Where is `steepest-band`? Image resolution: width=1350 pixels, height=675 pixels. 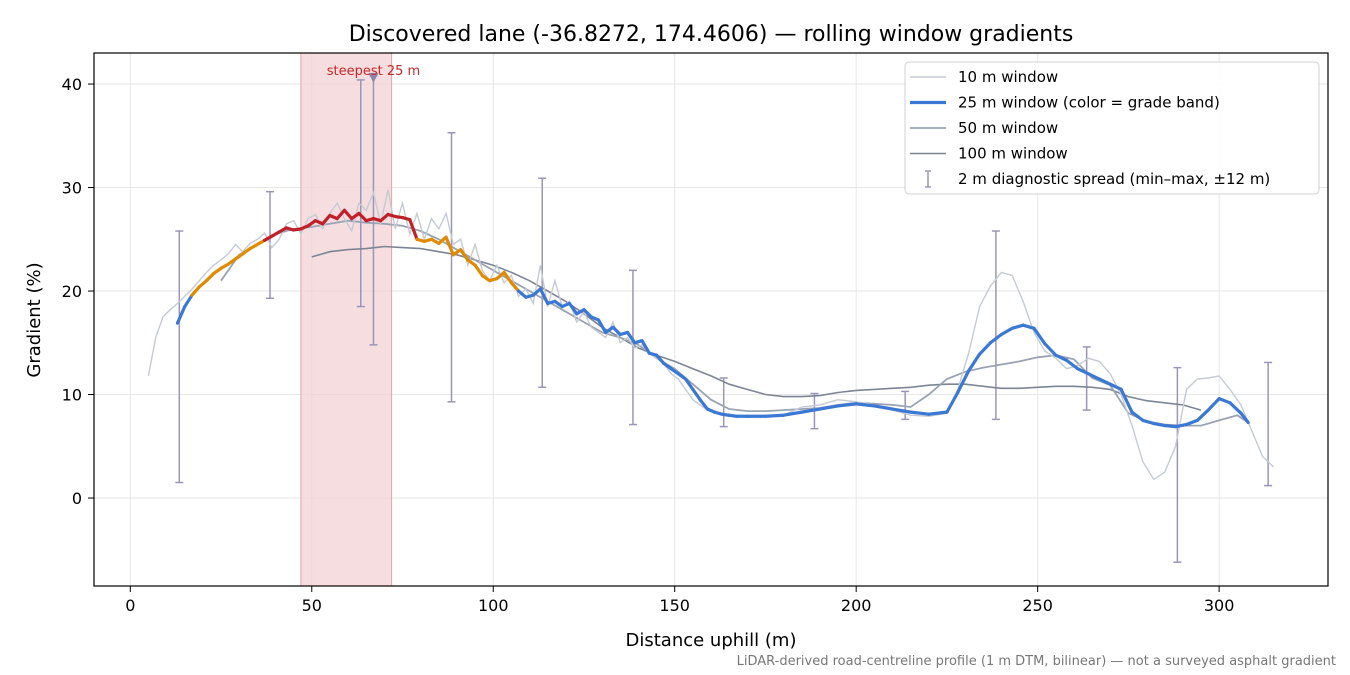 steepest-band is located at coordinates (346, 319).